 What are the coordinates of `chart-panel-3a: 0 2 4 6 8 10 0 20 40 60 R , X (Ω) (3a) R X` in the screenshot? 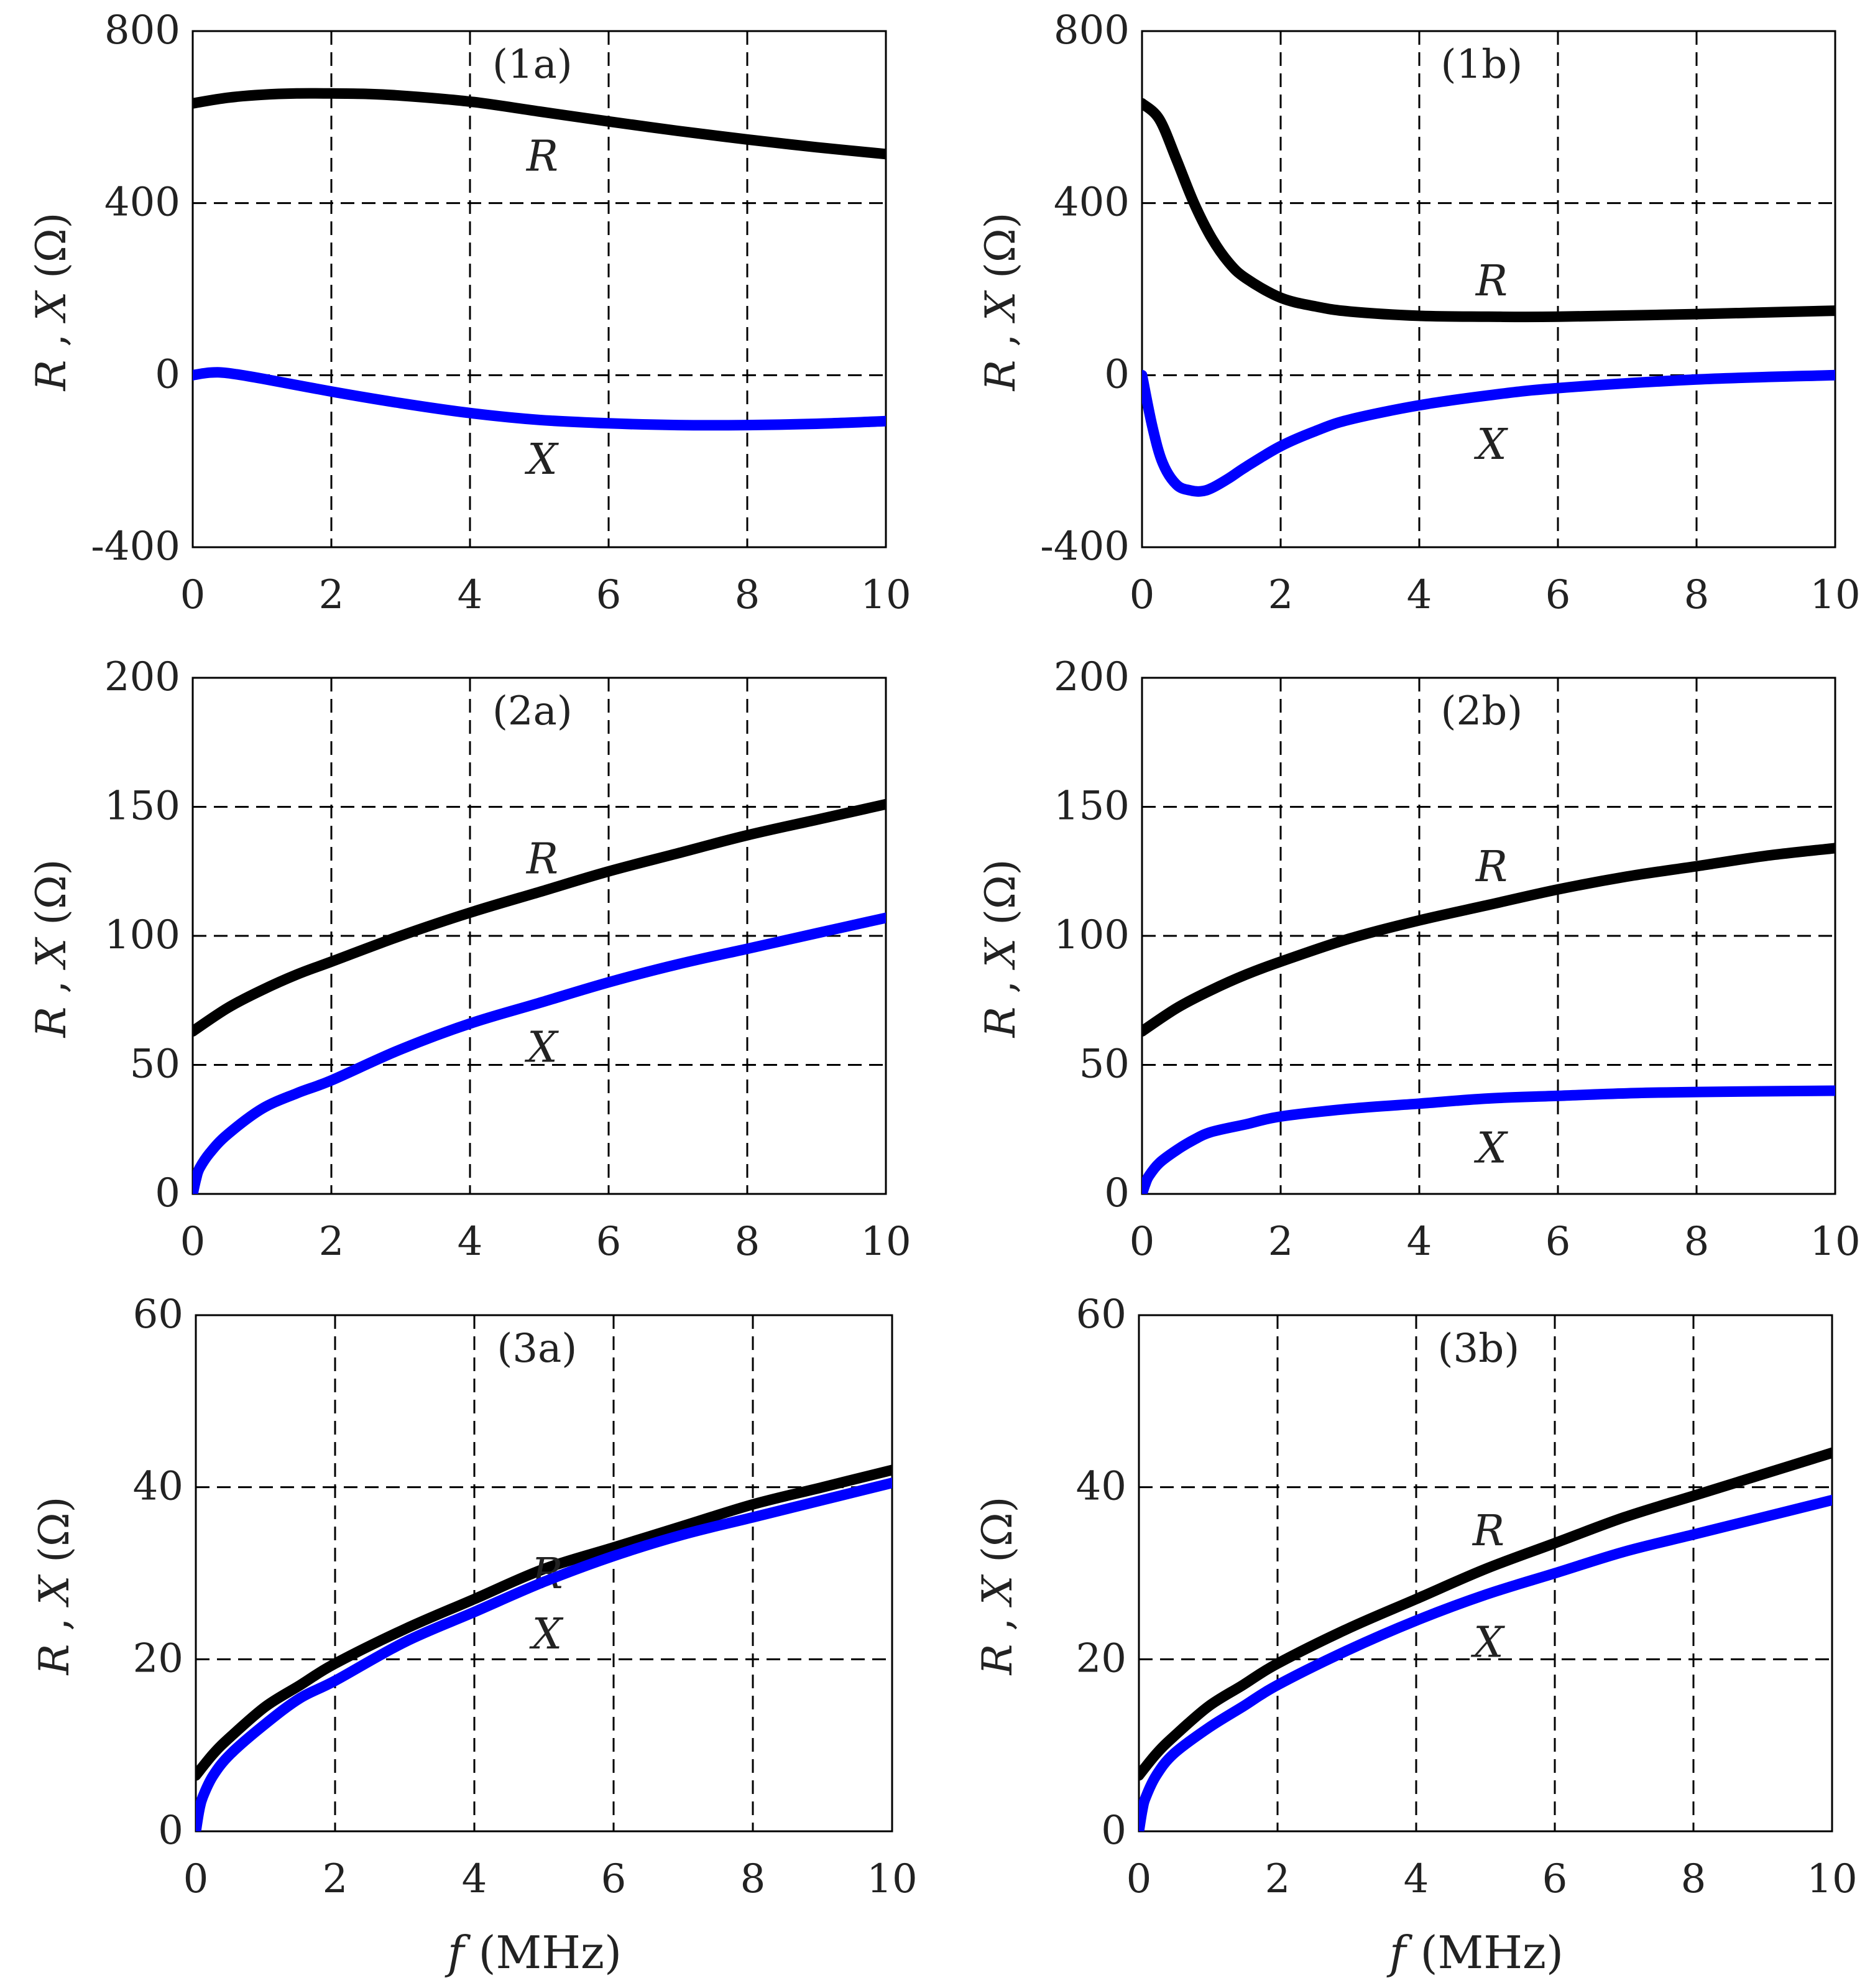 It's located at (474, 1597).